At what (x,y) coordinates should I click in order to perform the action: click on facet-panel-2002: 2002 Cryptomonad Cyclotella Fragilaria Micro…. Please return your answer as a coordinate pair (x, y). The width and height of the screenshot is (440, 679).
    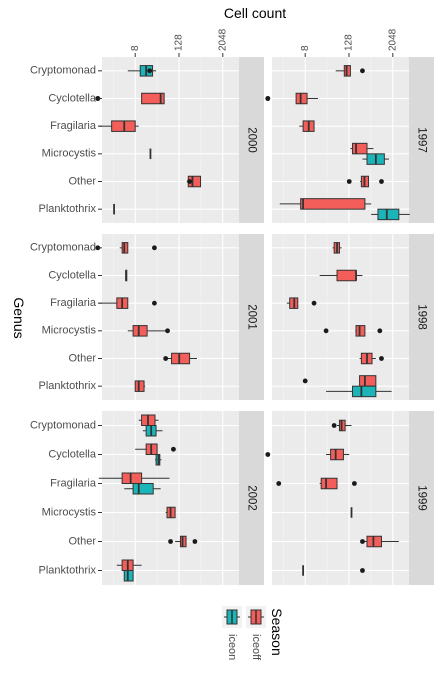
    Looking at the image, I should click on (147, 498).